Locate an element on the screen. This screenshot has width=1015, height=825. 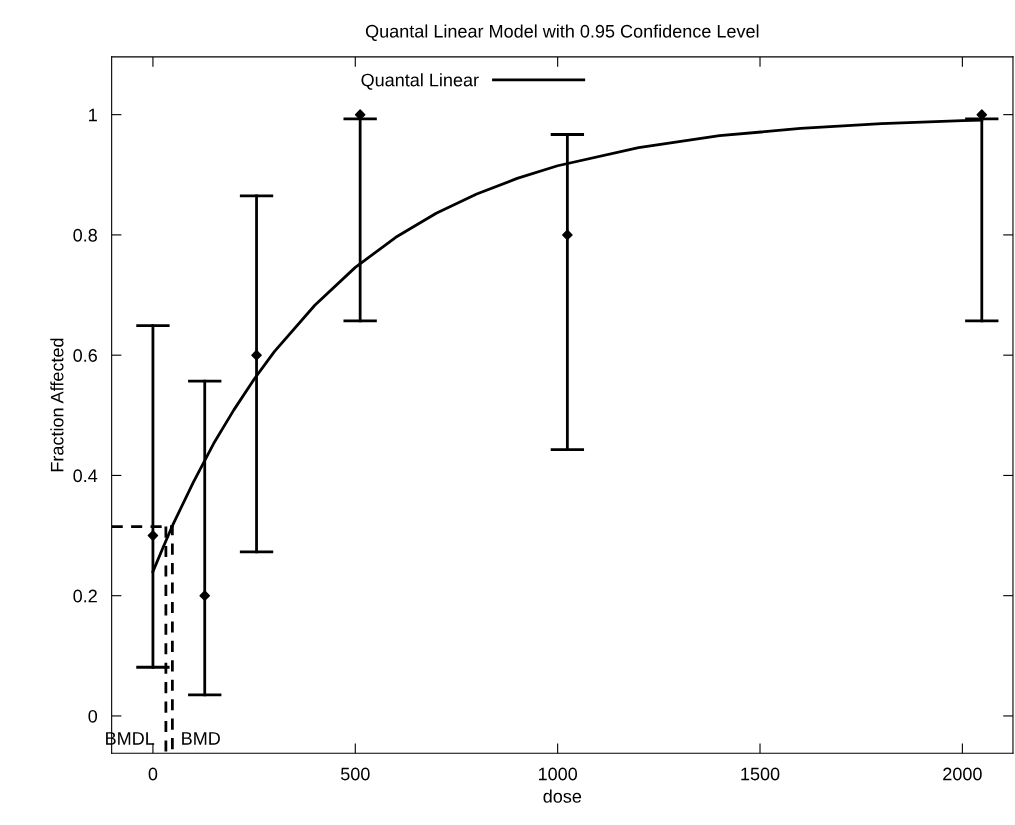
y-tick-label: 0 is located at coordinates (93, 716).